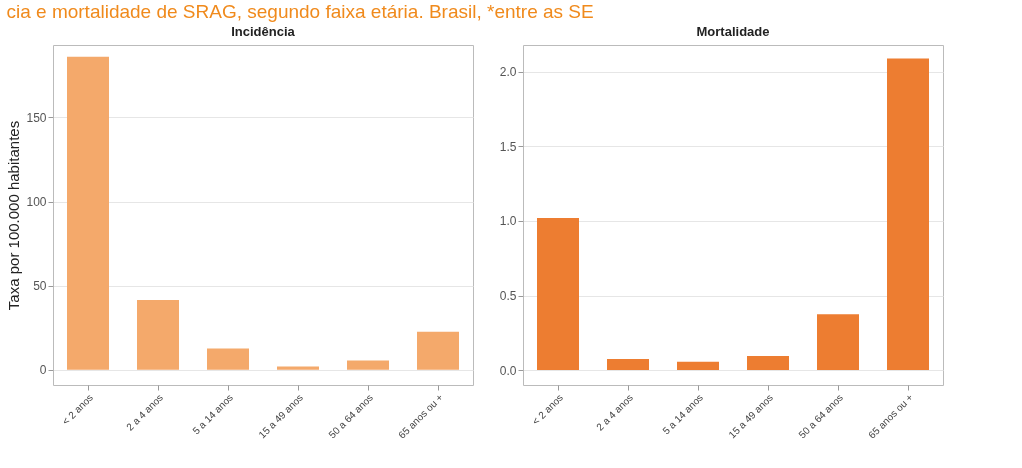  I want to click on y-tick-label: 2.0, so click(508, 72).